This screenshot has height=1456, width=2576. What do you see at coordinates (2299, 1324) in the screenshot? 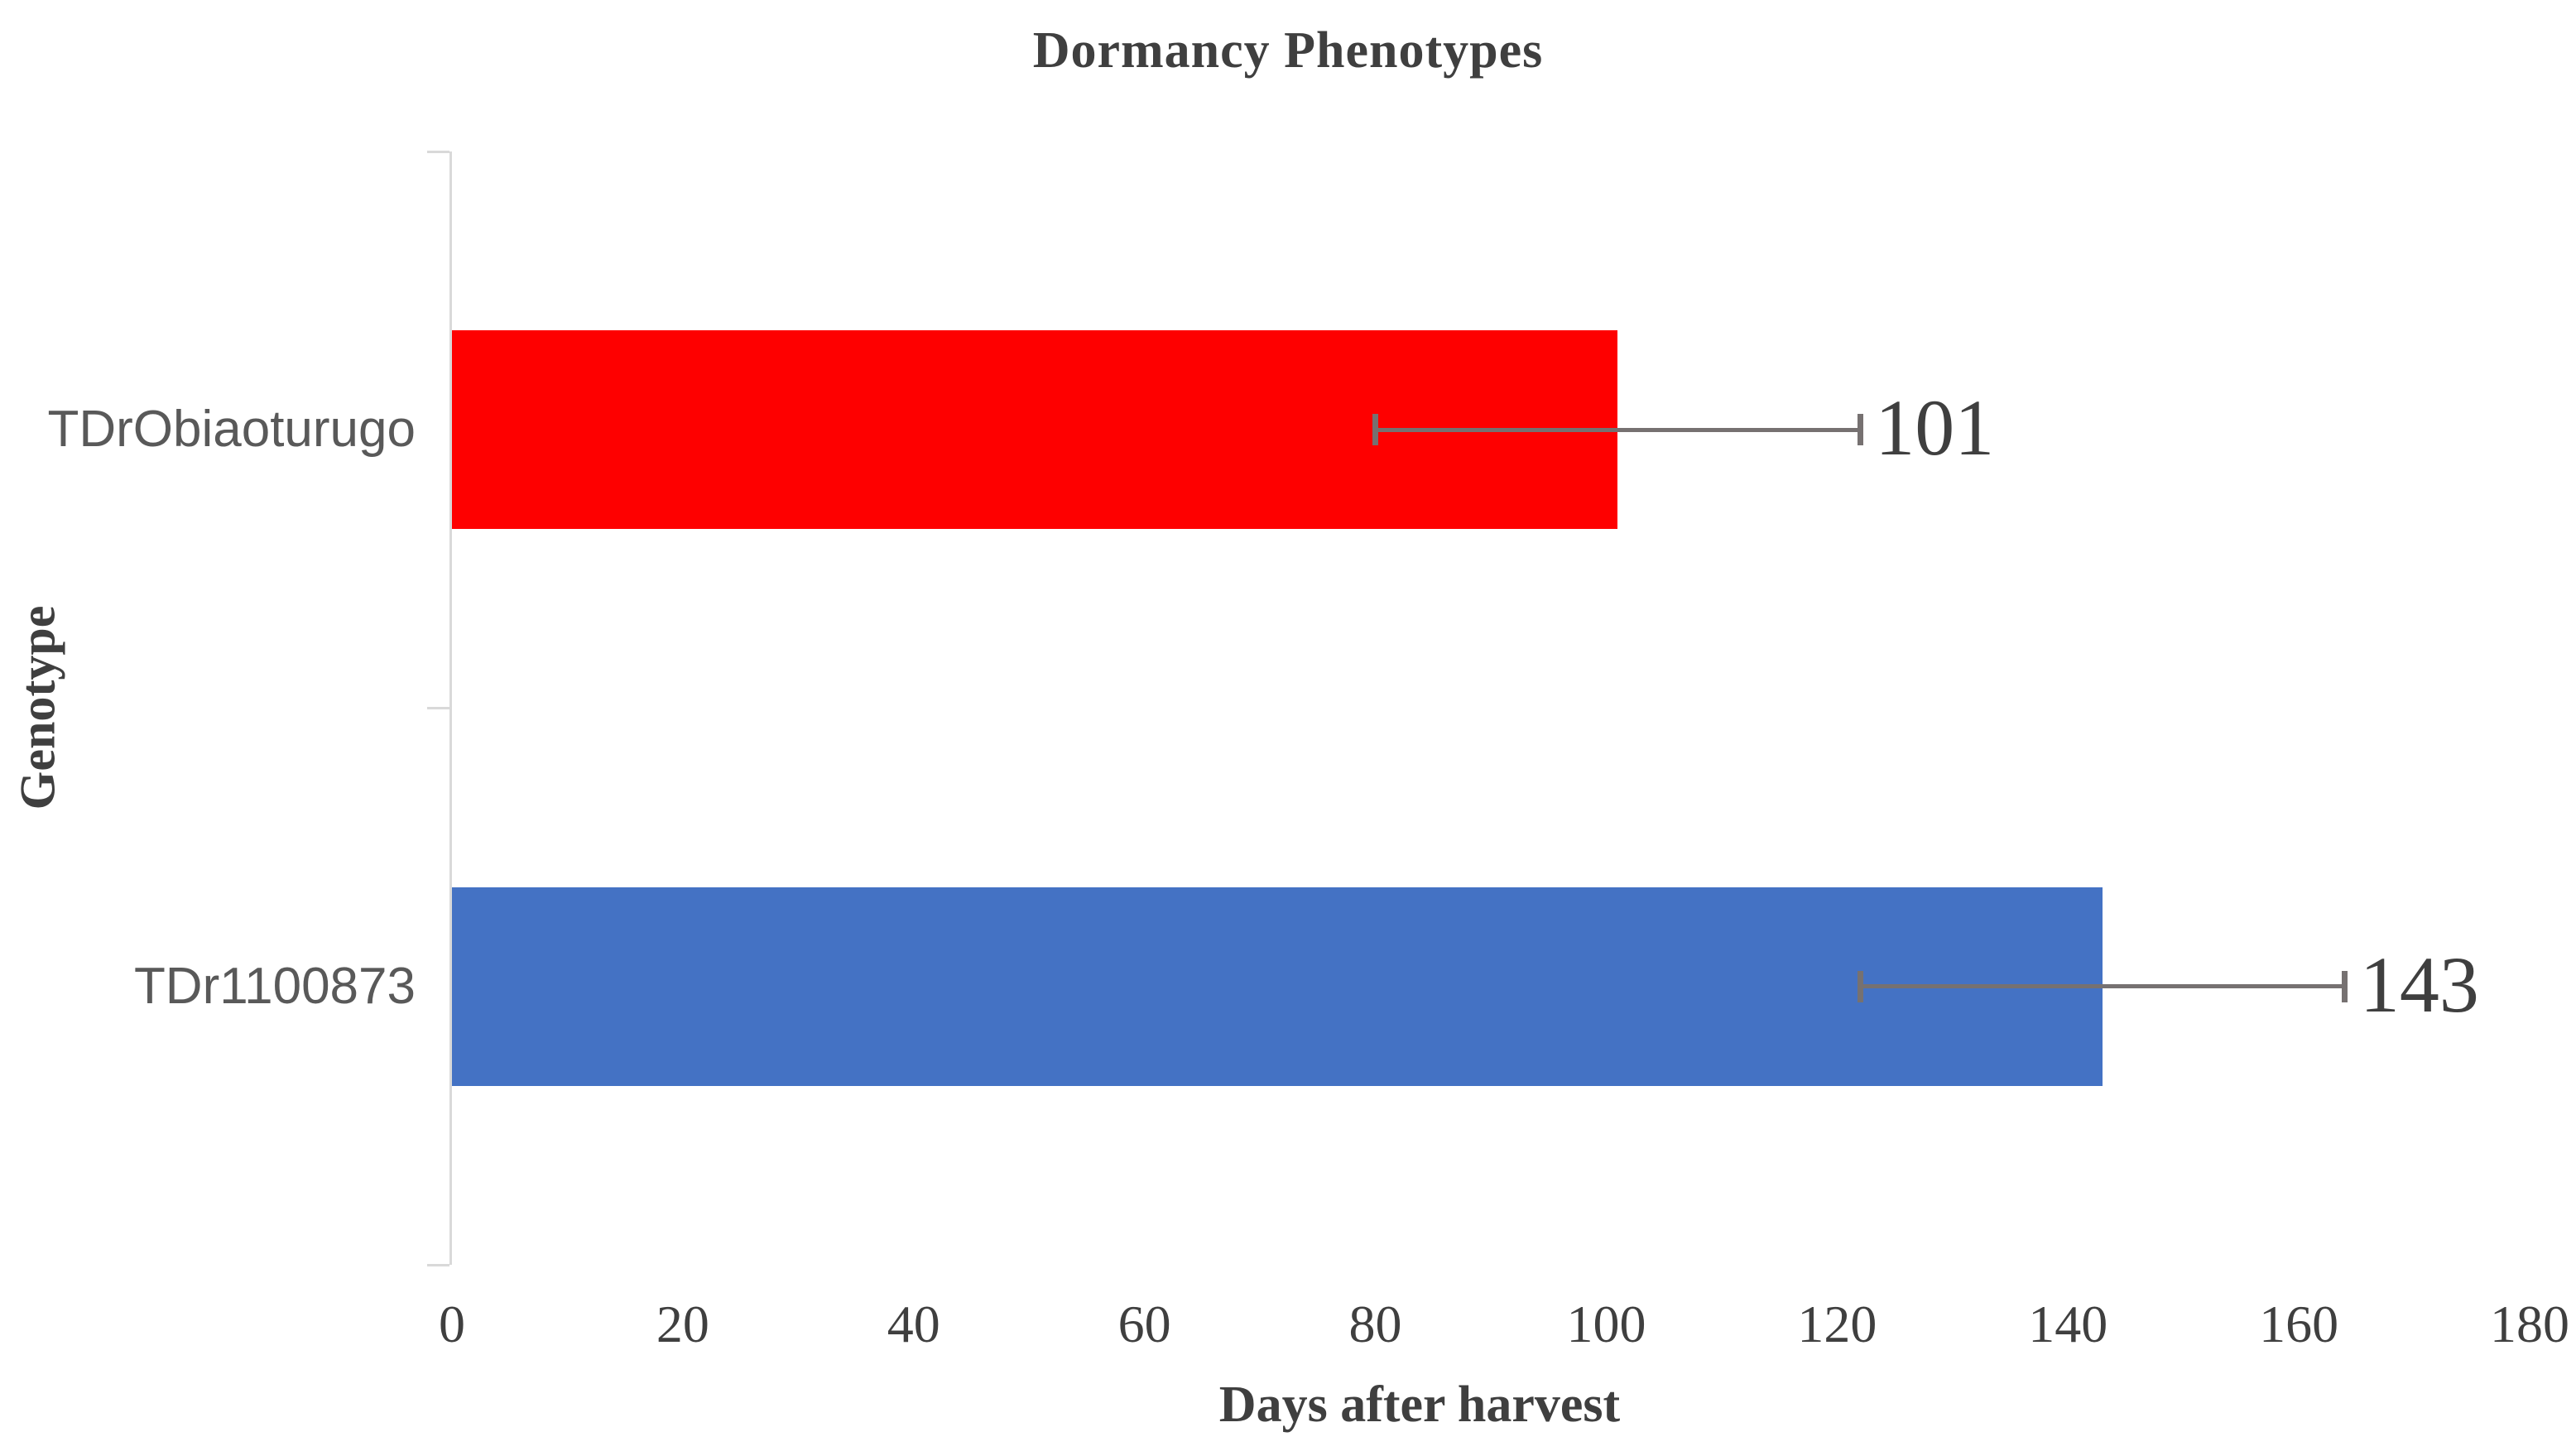
I see `x-axis-tick-label: 160` at bounding box center [2299, 1324].